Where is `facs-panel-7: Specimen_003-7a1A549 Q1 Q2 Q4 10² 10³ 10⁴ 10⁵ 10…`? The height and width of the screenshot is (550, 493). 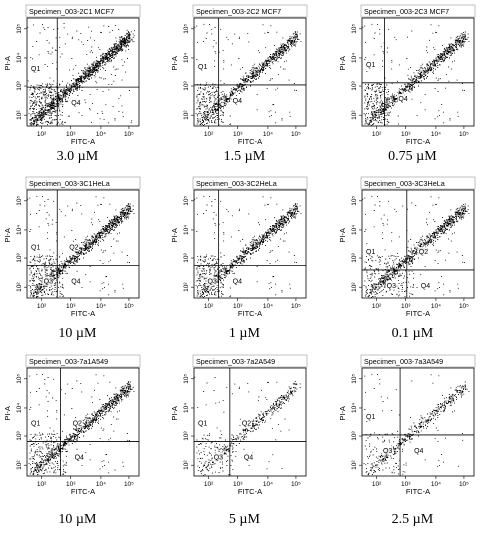 facs-panel-7: Specimen_003-7a1A549 Q1 Q2 Q4 10² 10³ 10⁴ 10⁵ 10… is located at coordinates (72, 440).